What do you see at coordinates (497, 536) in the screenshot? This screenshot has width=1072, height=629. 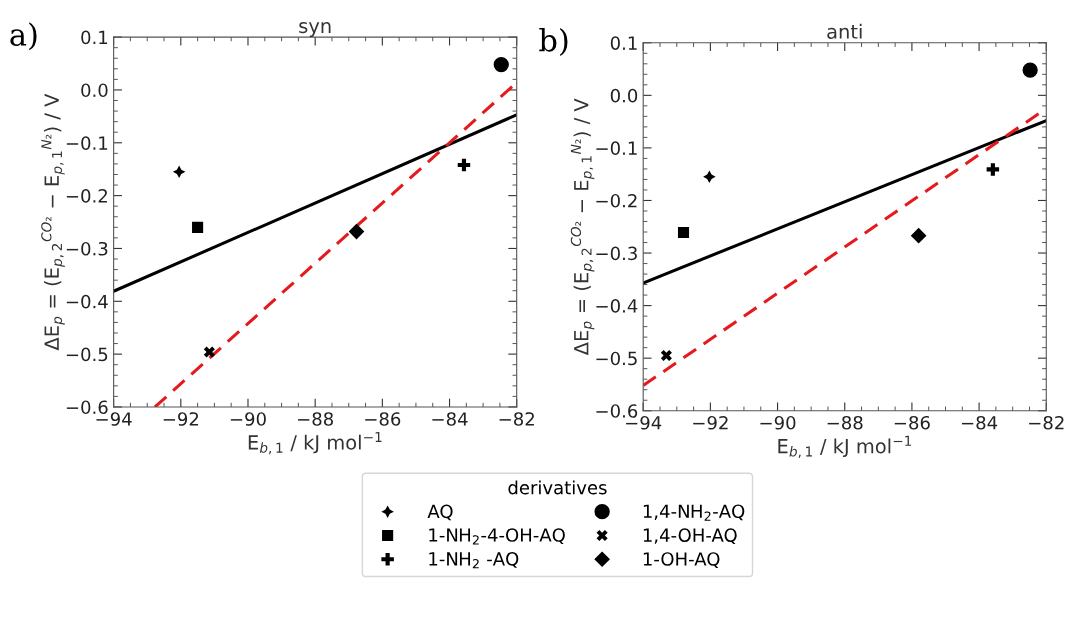 I see `legend-label: 1-NH$_{2}$-4-OH-AQ` at bounding box center [497, 536].